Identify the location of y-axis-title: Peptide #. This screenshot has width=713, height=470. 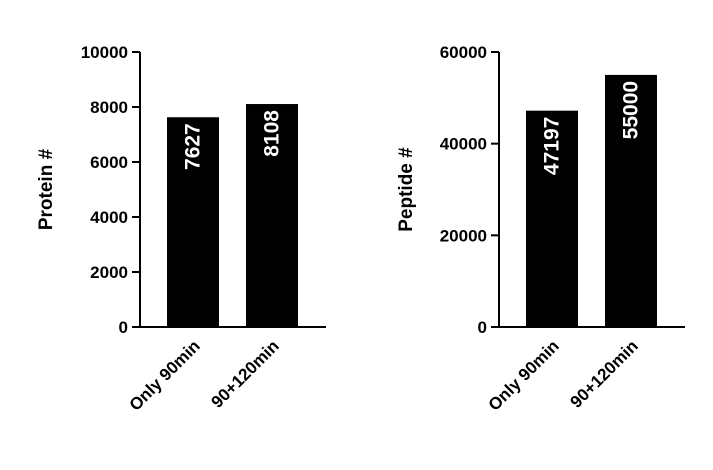
(406, 189).